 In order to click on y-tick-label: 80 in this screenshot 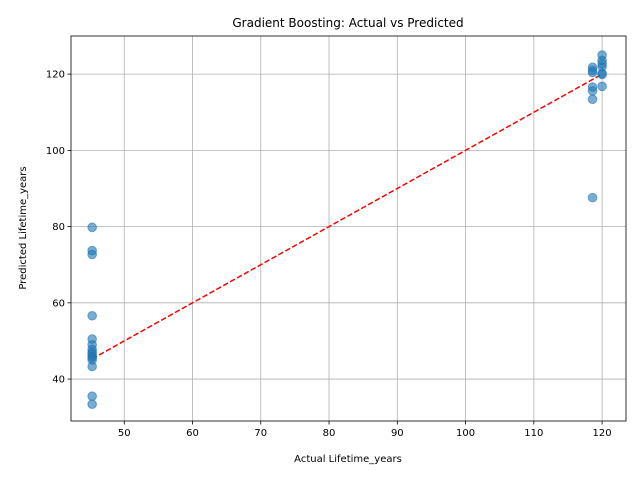, I will do `click(58, 227)`.